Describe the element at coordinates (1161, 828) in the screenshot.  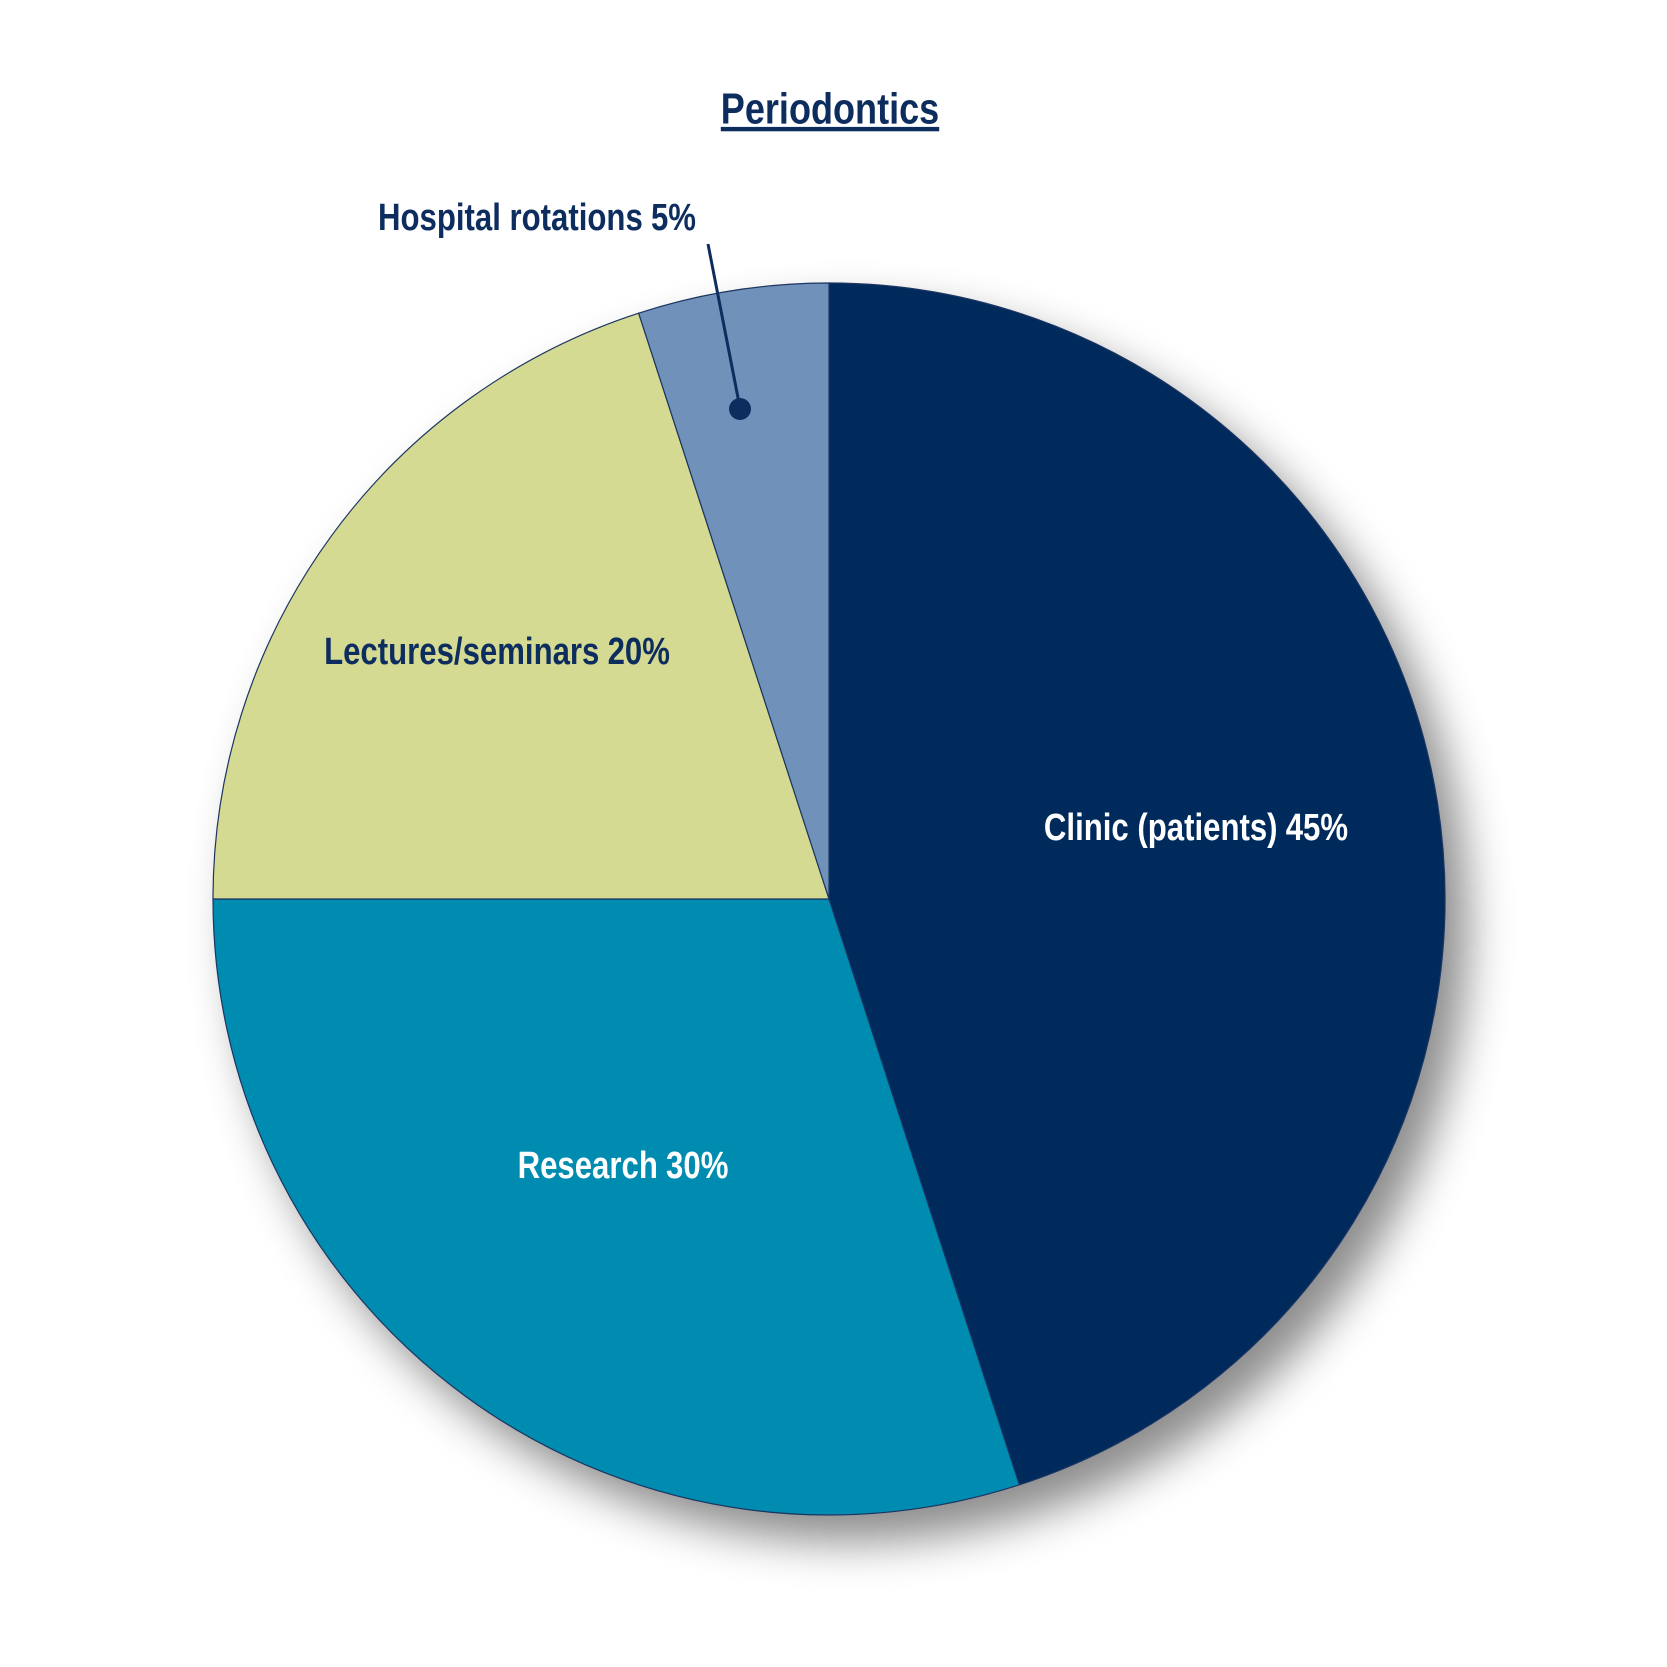
I see `category-label: Clinic (patients)` at that location.